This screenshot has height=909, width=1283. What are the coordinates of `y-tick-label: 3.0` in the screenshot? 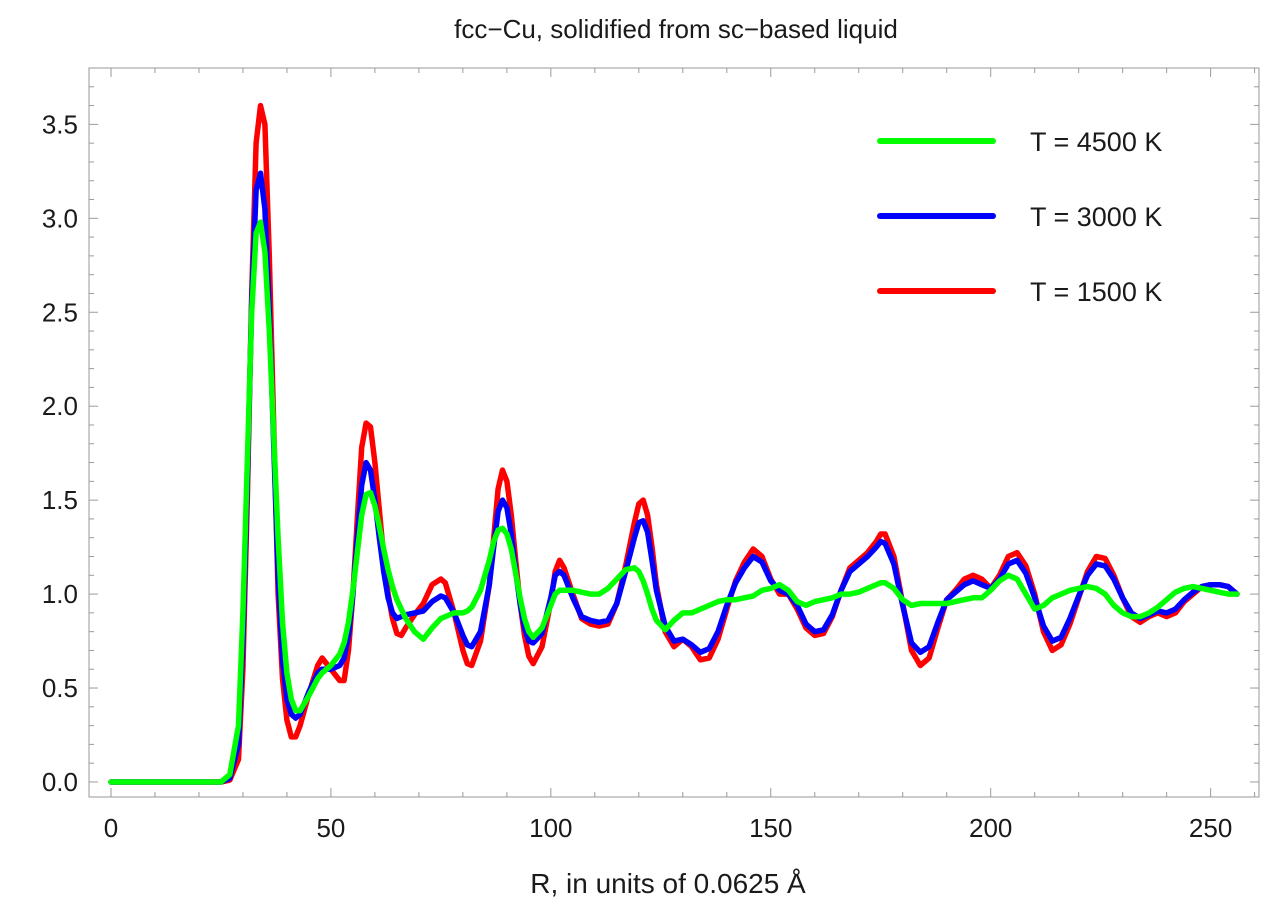 It's located at (60, 218).